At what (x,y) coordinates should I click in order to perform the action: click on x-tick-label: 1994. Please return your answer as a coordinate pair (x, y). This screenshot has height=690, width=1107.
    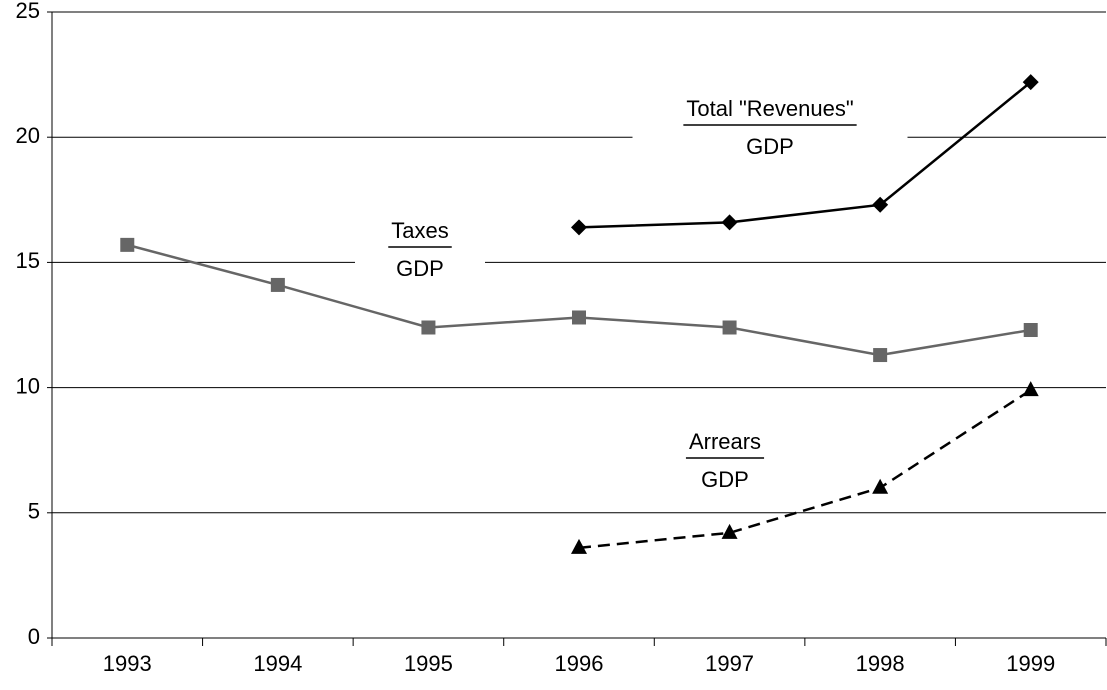
    Looking at the image, I should click on (277, 663).